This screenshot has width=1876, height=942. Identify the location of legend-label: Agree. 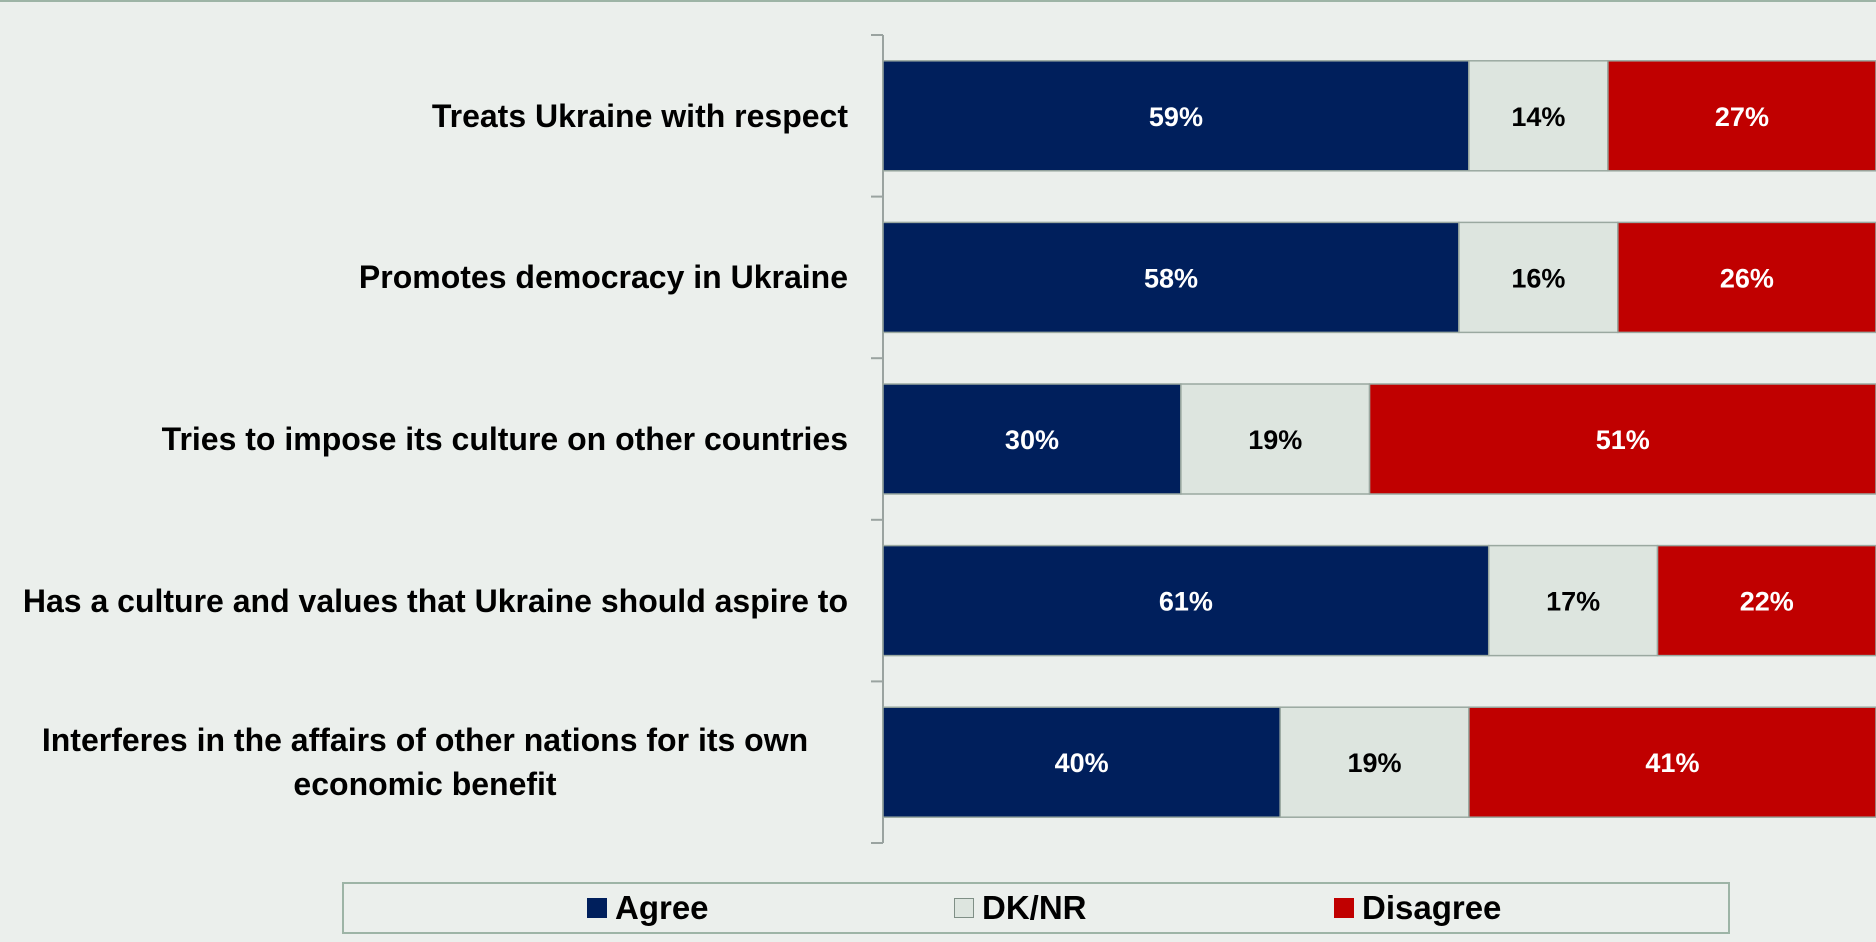
(662, 907).